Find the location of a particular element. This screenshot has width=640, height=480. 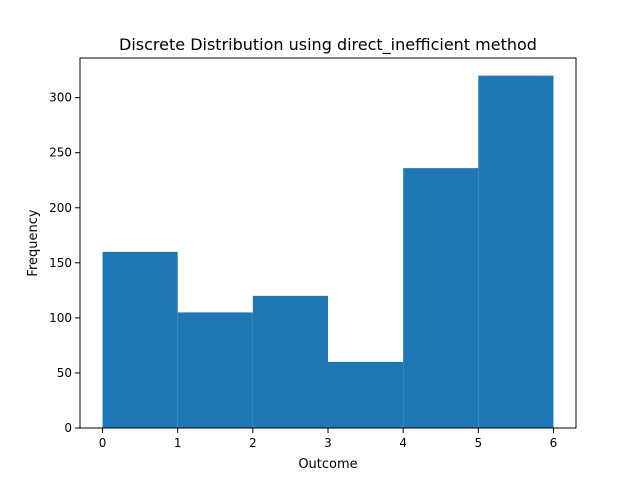

x-tick-label: 6 is located at coordinates (554, 443).